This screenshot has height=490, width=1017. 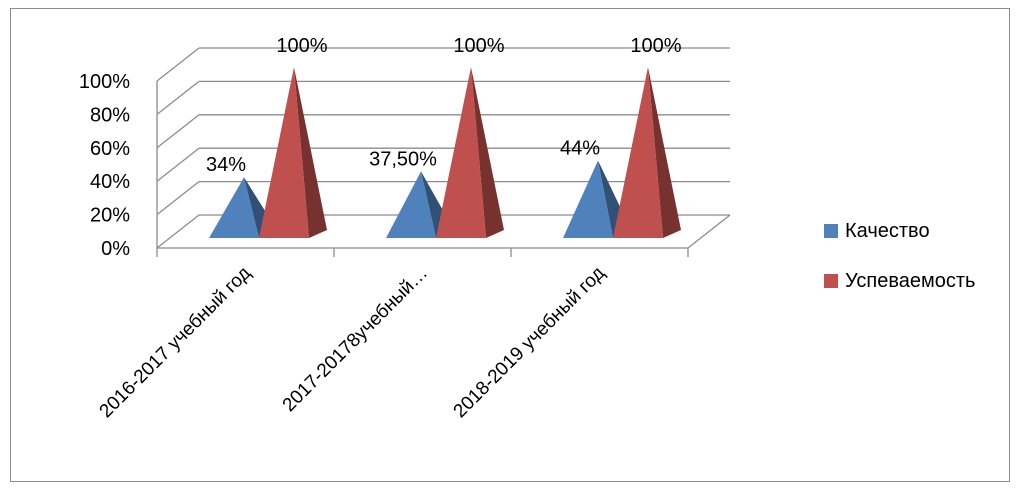 I want to click on data-label: 34%, so click(x=226, y=165).